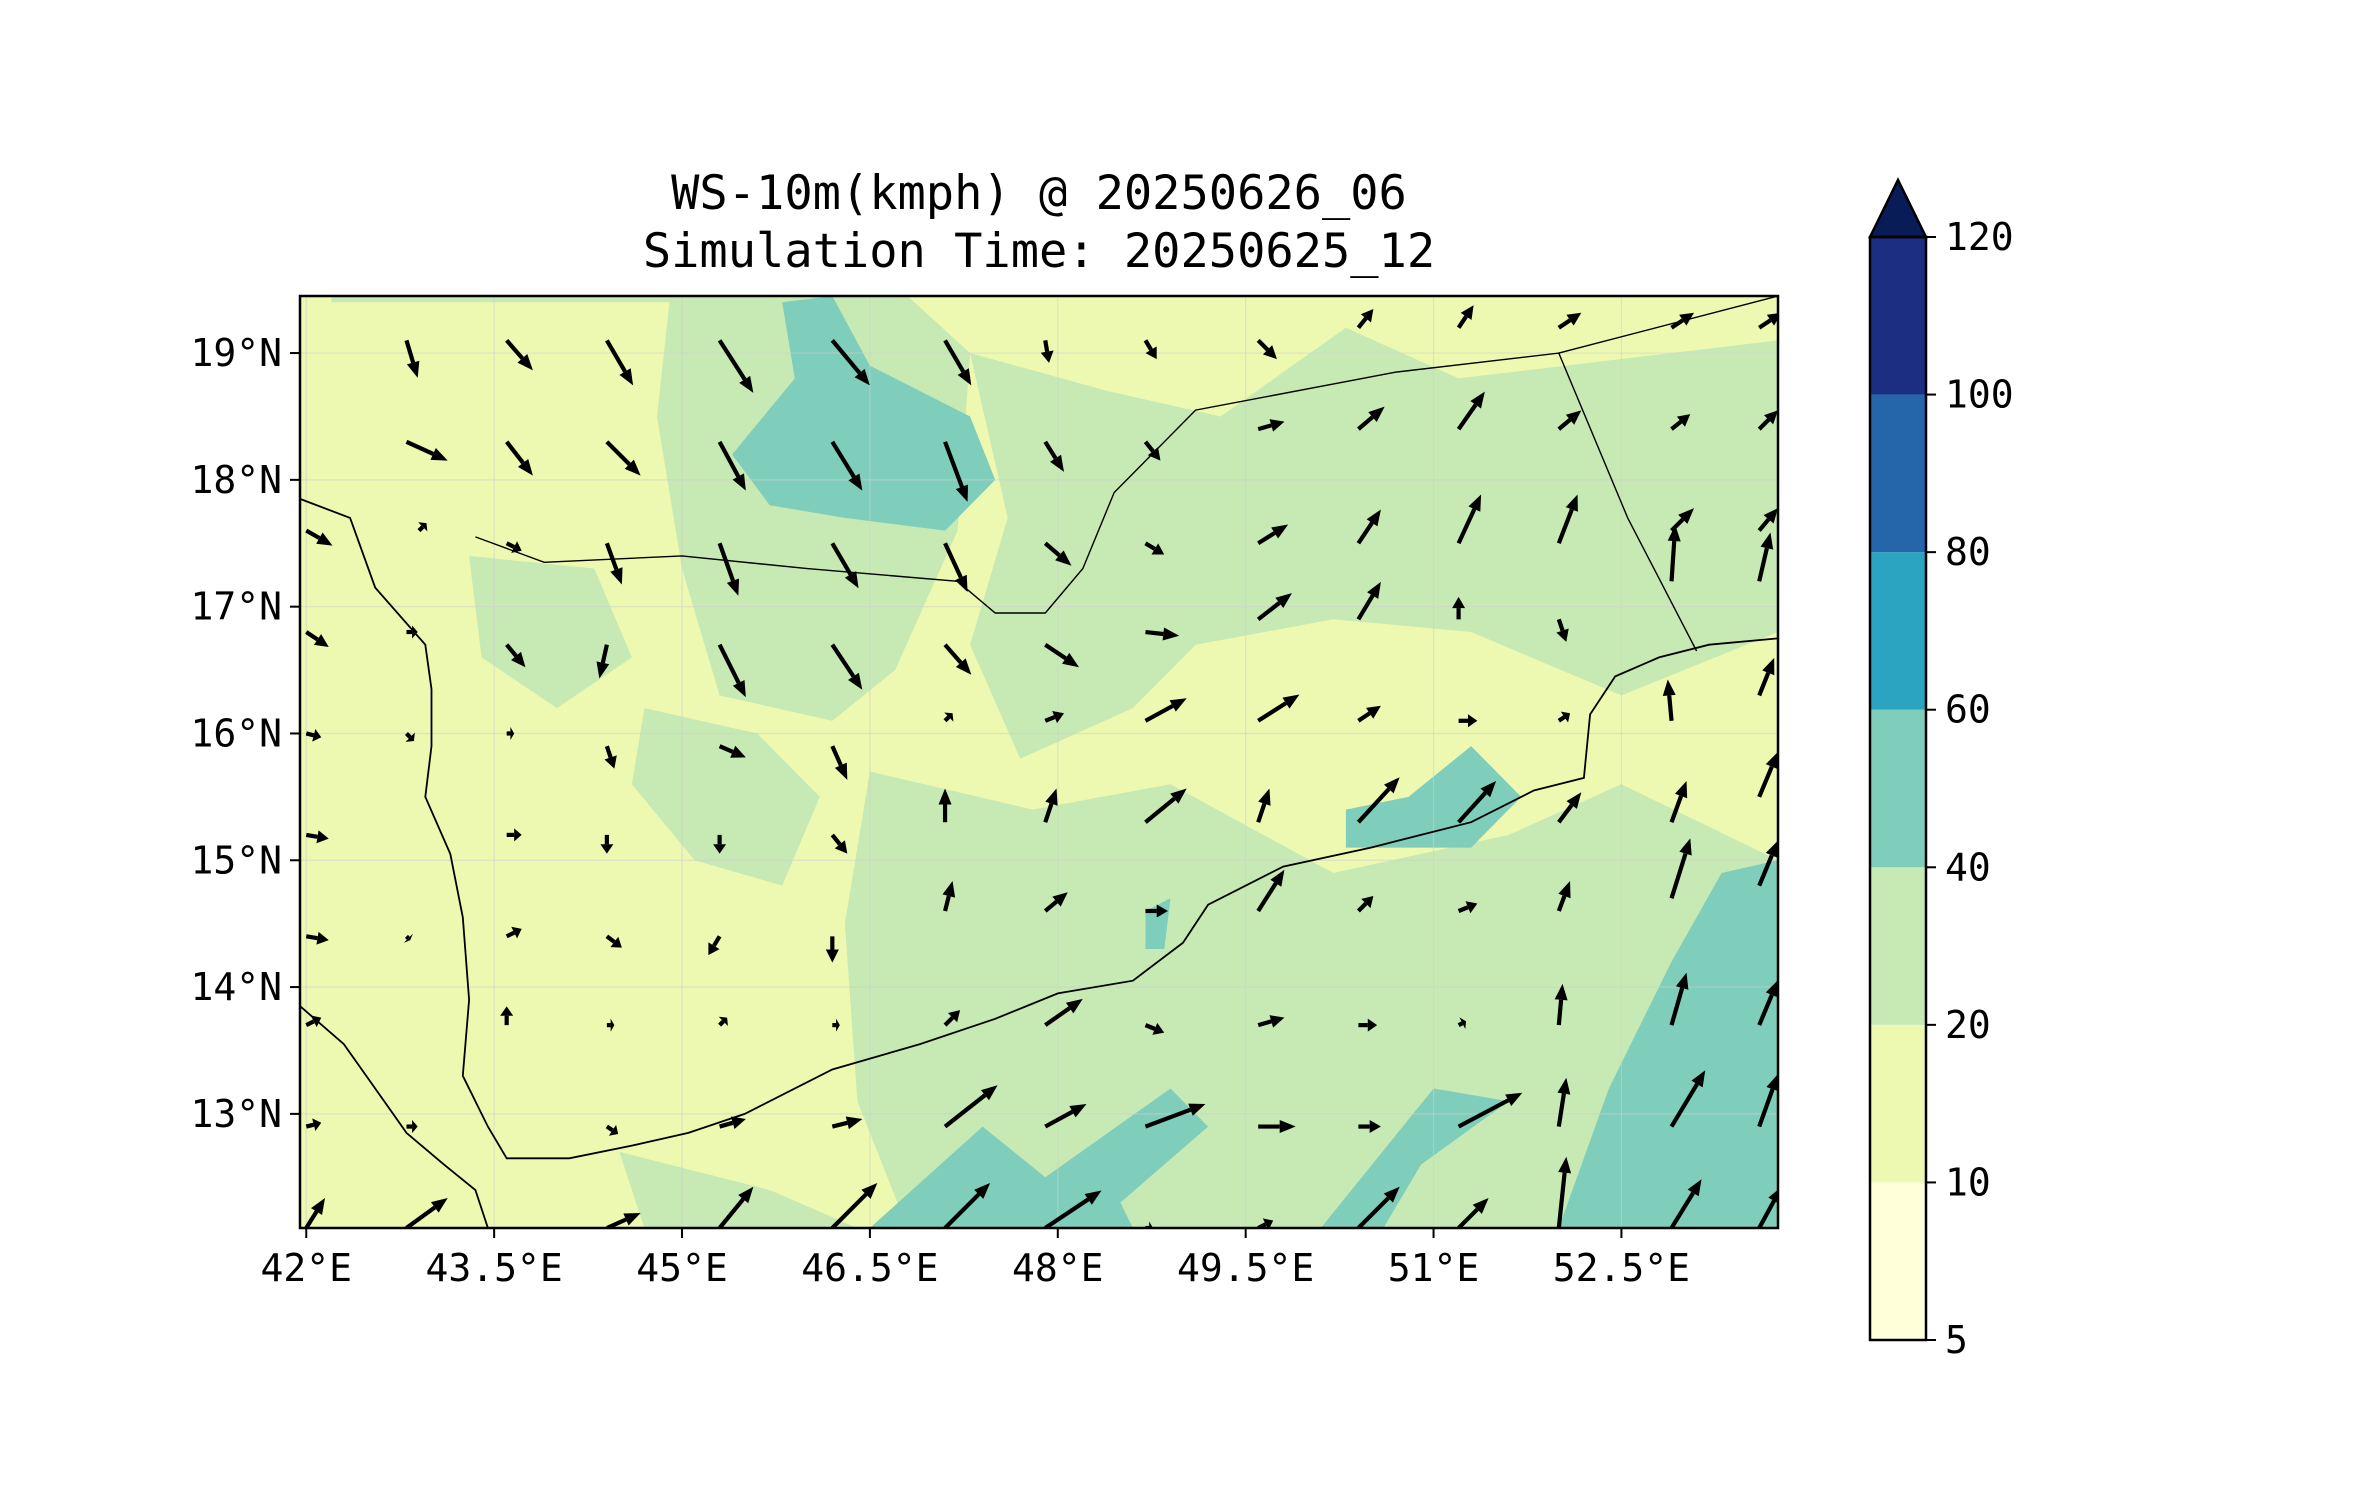 Image resolution: width=2371 pixels, height=1504 pixels. I want to click on colorbar-label-5: 80, so click(1968, 552).